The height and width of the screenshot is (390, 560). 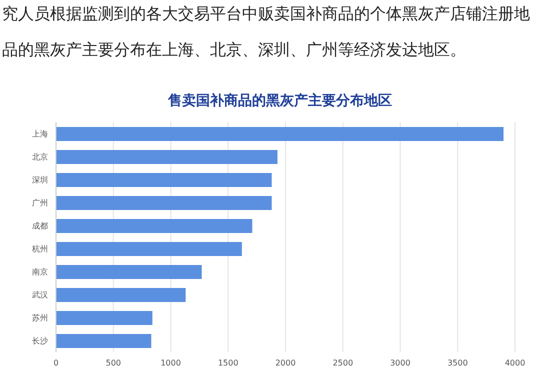 What do you see at coordinates (40, 295) in the screenshot?
I see `y-tick-label: 武汉` at bounding box center [40, 295].